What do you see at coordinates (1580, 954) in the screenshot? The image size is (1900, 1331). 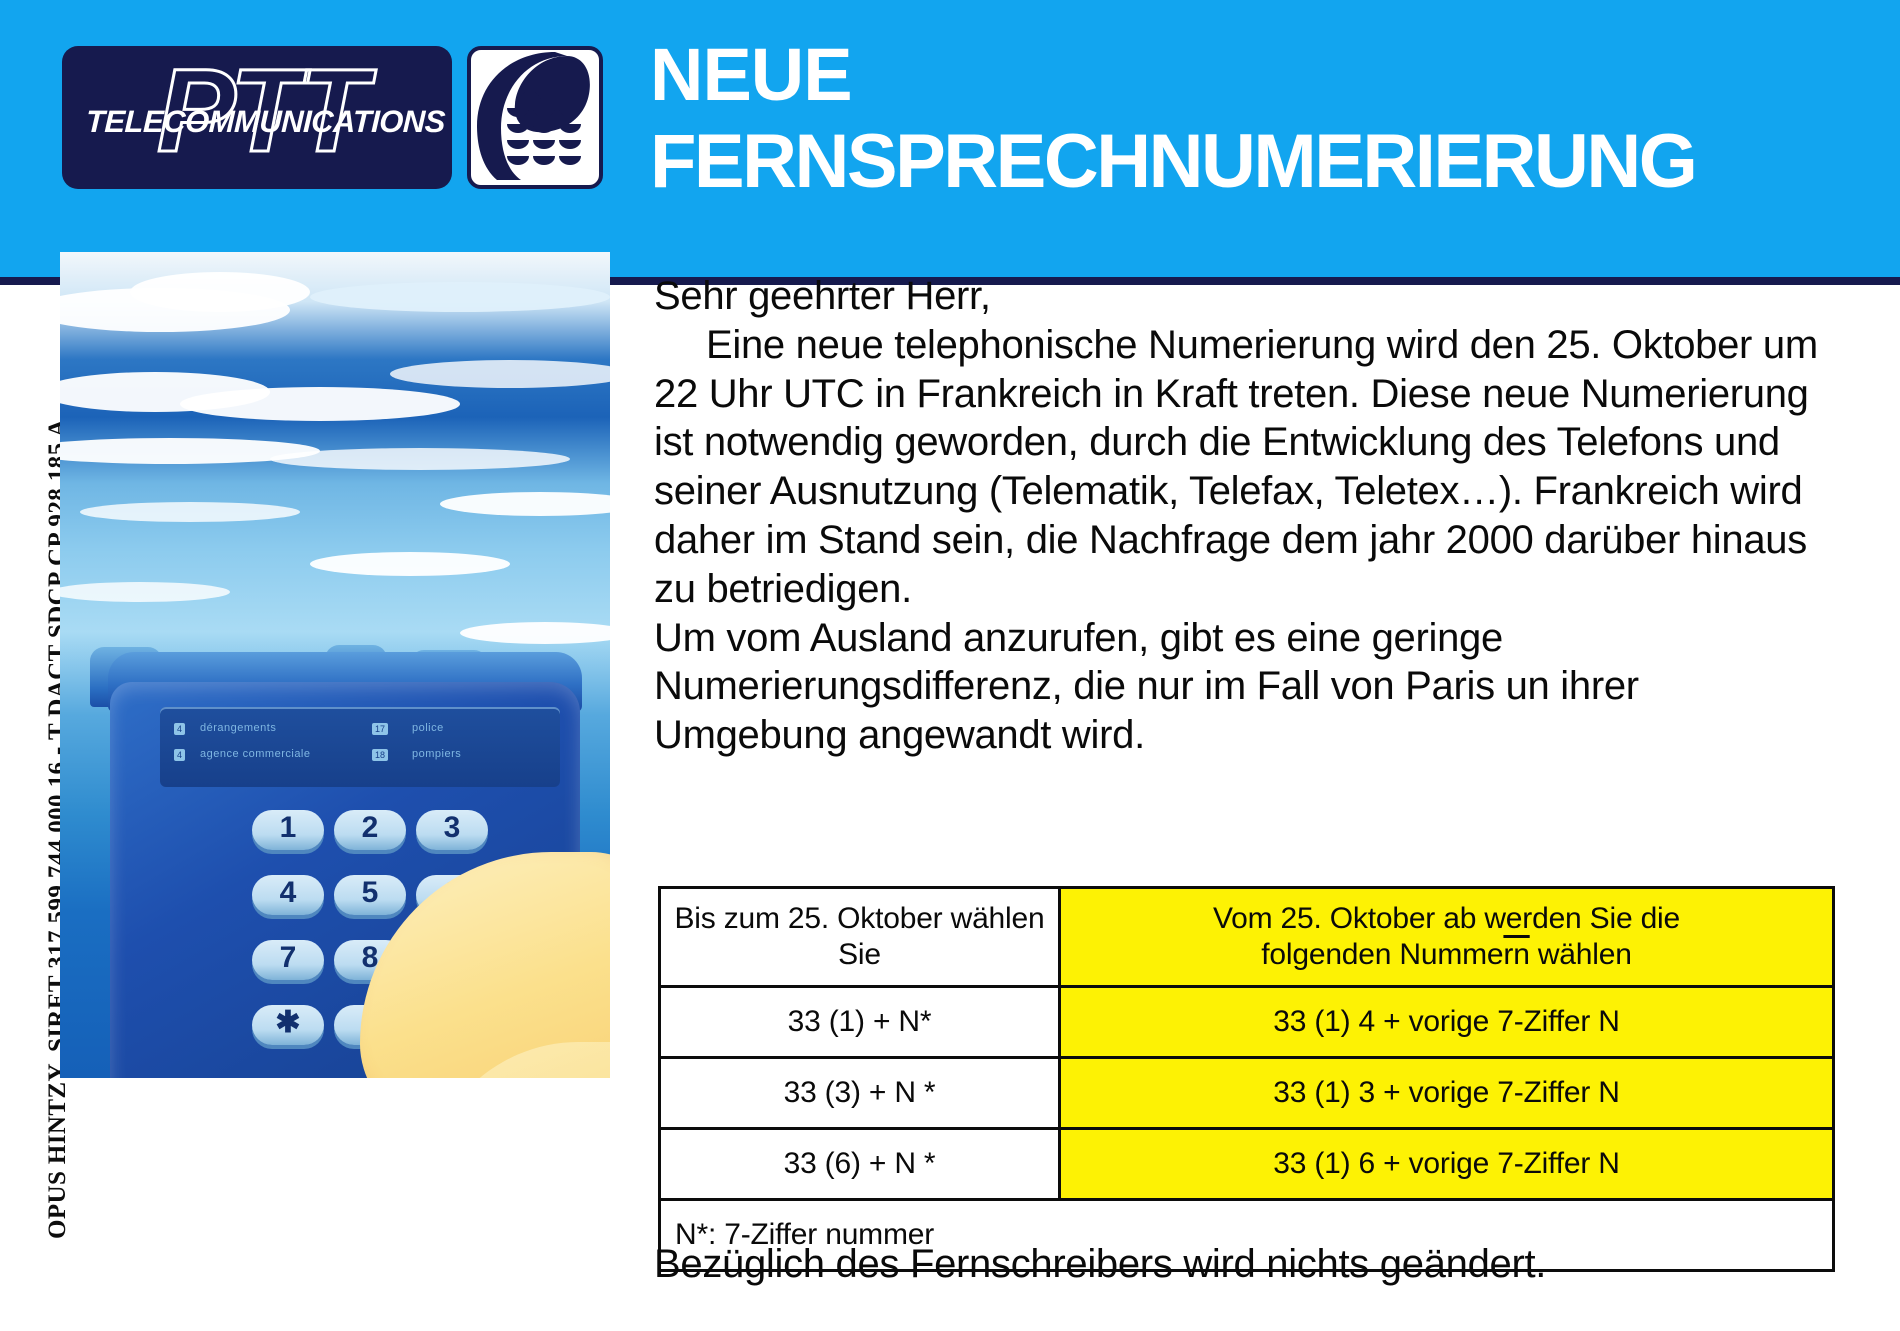 I see `table-header-new-line2c: wählen` at bounding box center [1580, 954].